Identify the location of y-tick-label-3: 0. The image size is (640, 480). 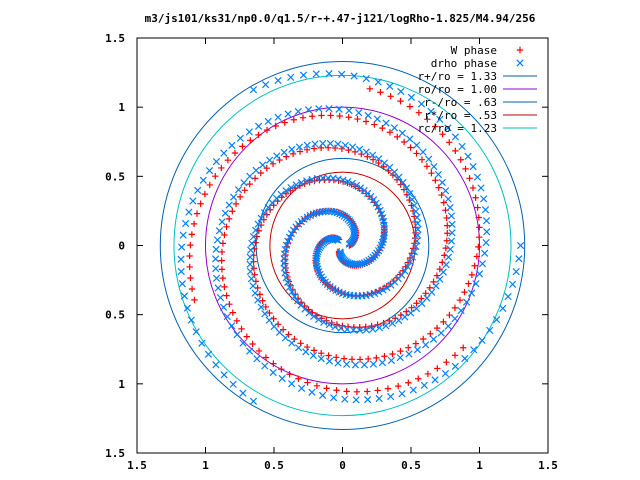
(121, 246).